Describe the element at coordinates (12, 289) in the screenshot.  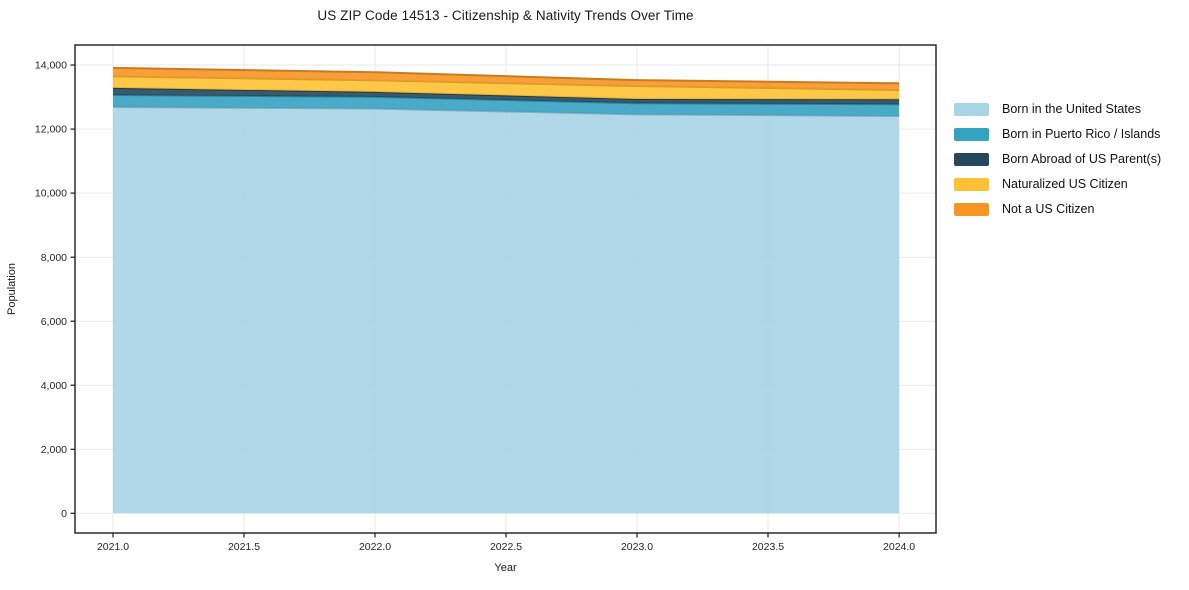
I see `y-axis-label: Population` at that location.